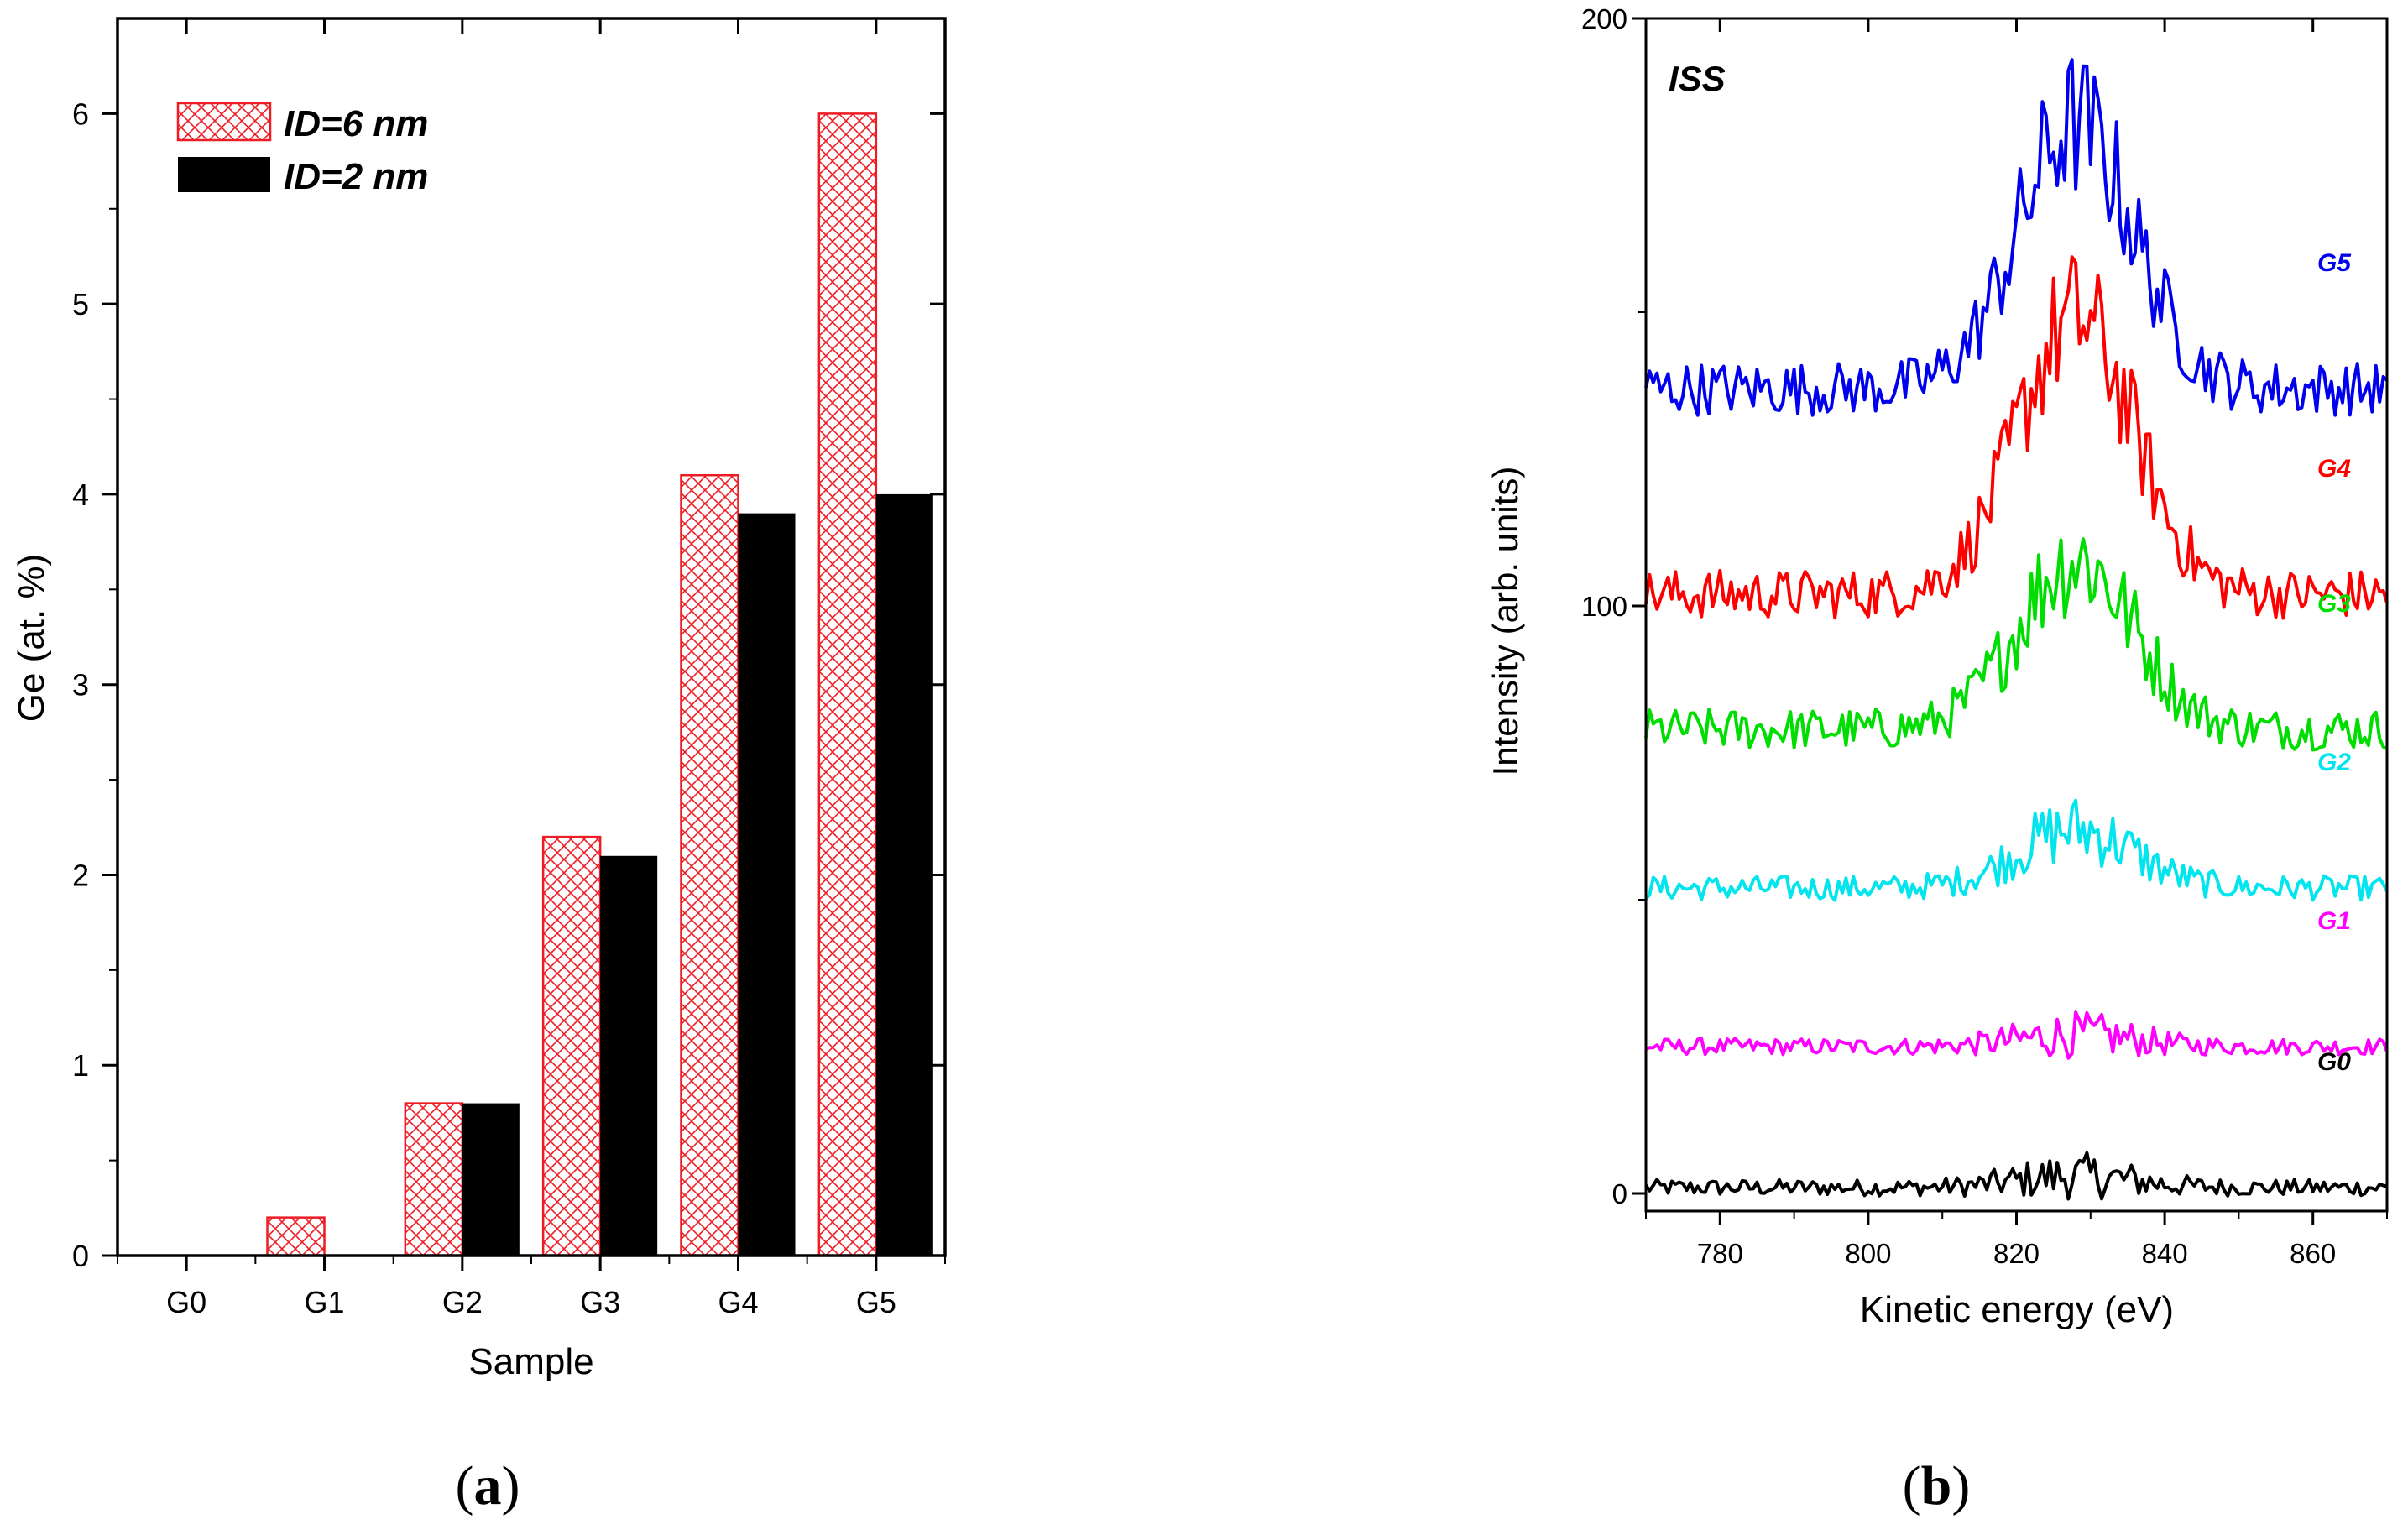 This screenshot has height=1530, width=2408. Describe the element at coordinates (2334, 662) in the screenshot. I see `series-labels: G0 G1 G2 G3 G4 G5` at that location.